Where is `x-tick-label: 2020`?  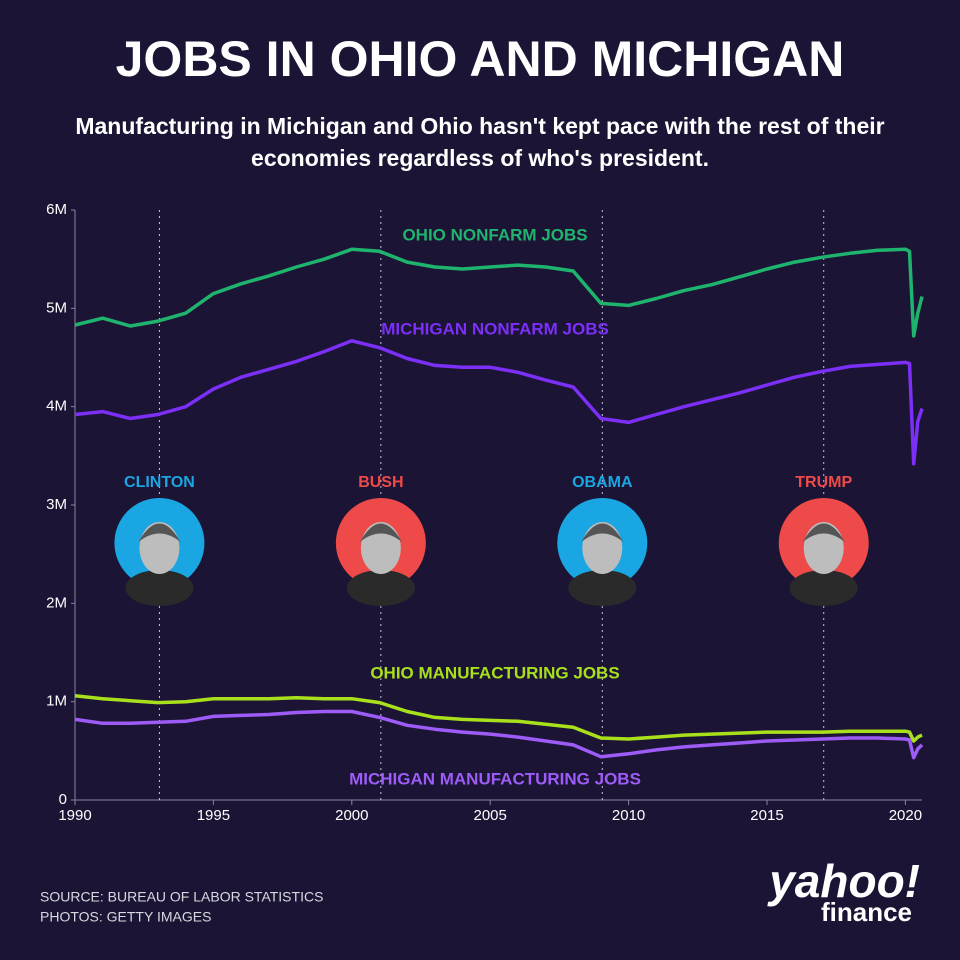 x-tick-label: 2020 is located at coordinates (905, 815).